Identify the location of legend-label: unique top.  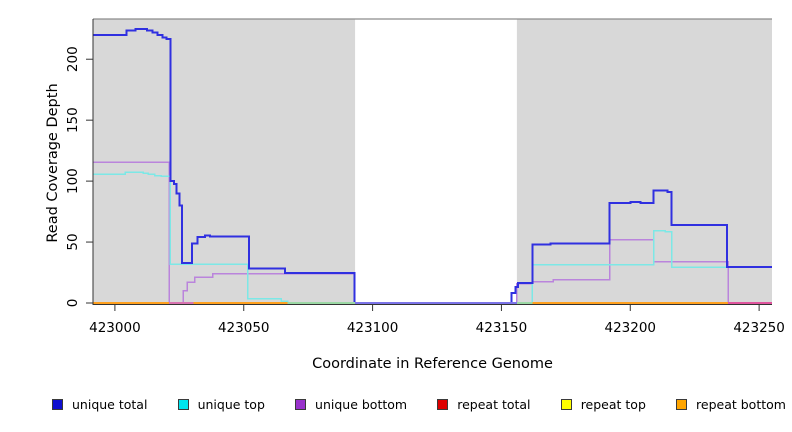
(231, 404).